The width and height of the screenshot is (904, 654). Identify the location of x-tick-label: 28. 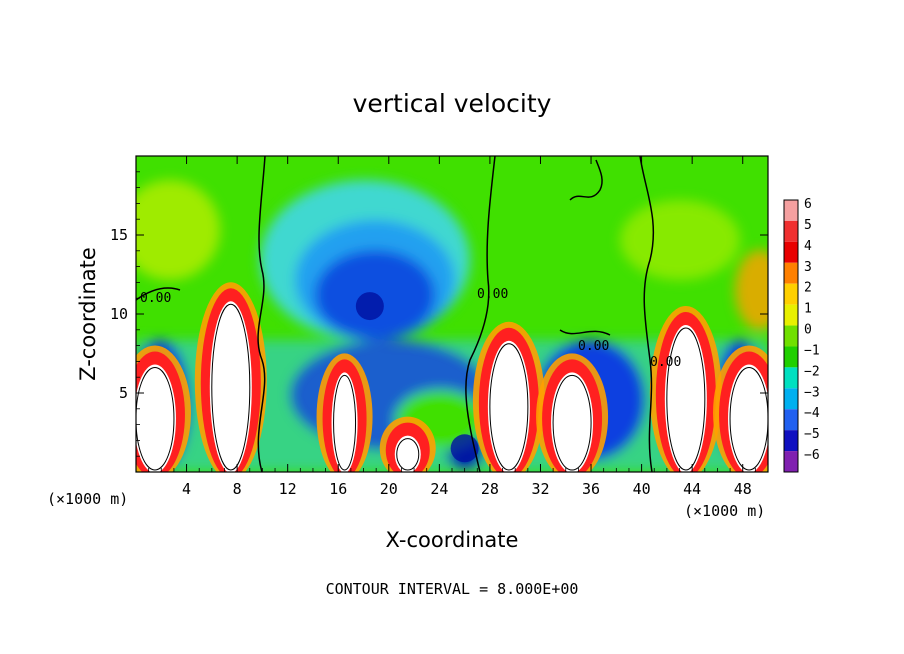
(490, 489).